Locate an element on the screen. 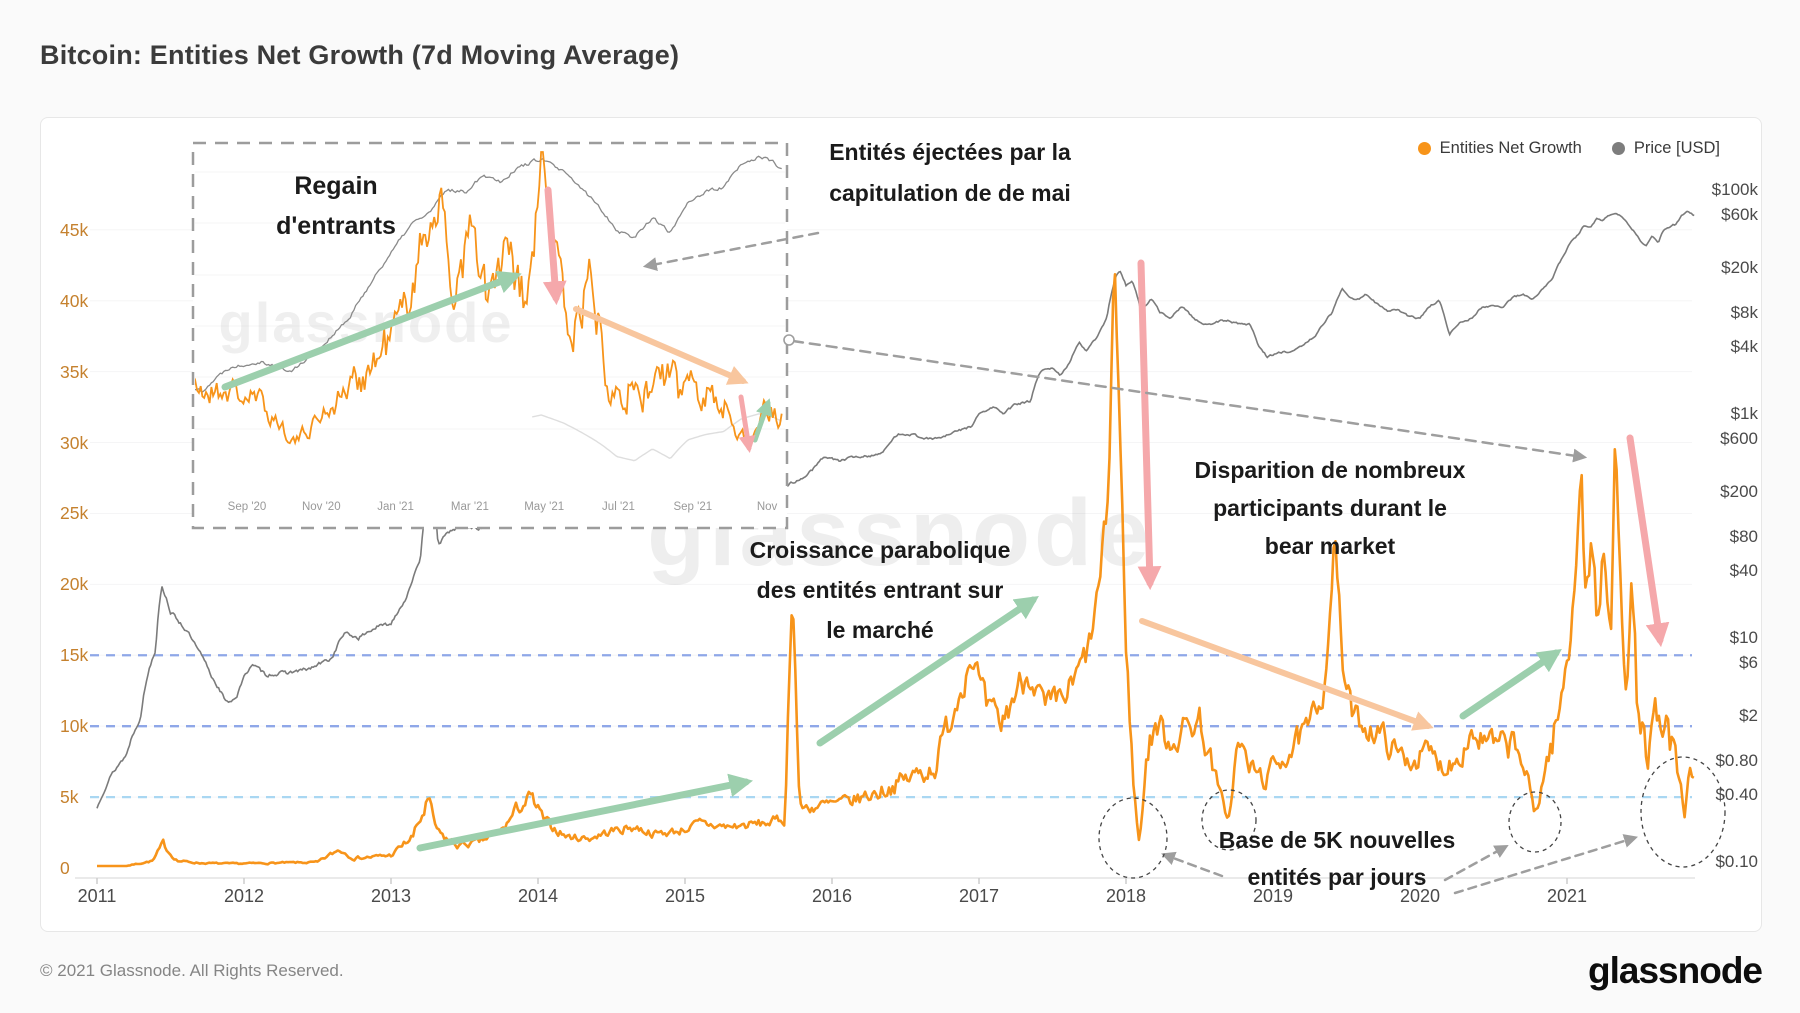 Image resolution: width=1800 pixels, height=1013 pixels. footer-copyright: © 2021 Glassnode. All Rights Reserved. is located at coordinates (192, 970).